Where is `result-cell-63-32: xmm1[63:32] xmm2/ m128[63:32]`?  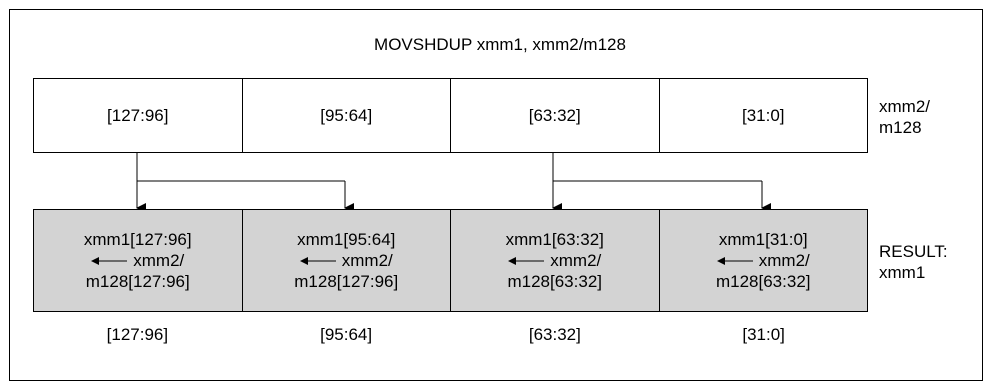 result-cell-63-32: xmm1[63:32] xmm2/ m128[63:32] is located at coordinates (554, 260).